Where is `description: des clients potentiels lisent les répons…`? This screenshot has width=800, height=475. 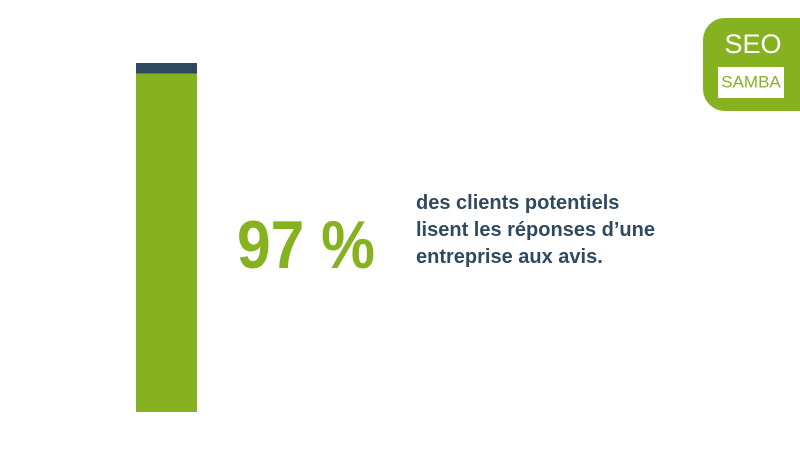 description: des clients potentiels lisent les répons… is located at coordinates (535, 230).